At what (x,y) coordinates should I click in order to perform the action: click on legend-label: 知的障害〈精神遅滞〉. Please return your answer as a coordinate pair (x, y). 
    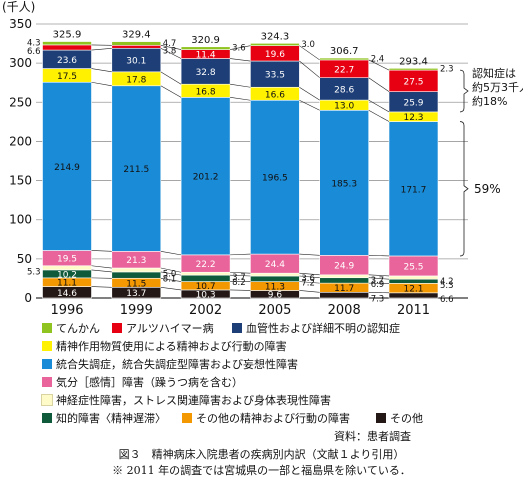
    Looking at the image, I should click on (111, 418).